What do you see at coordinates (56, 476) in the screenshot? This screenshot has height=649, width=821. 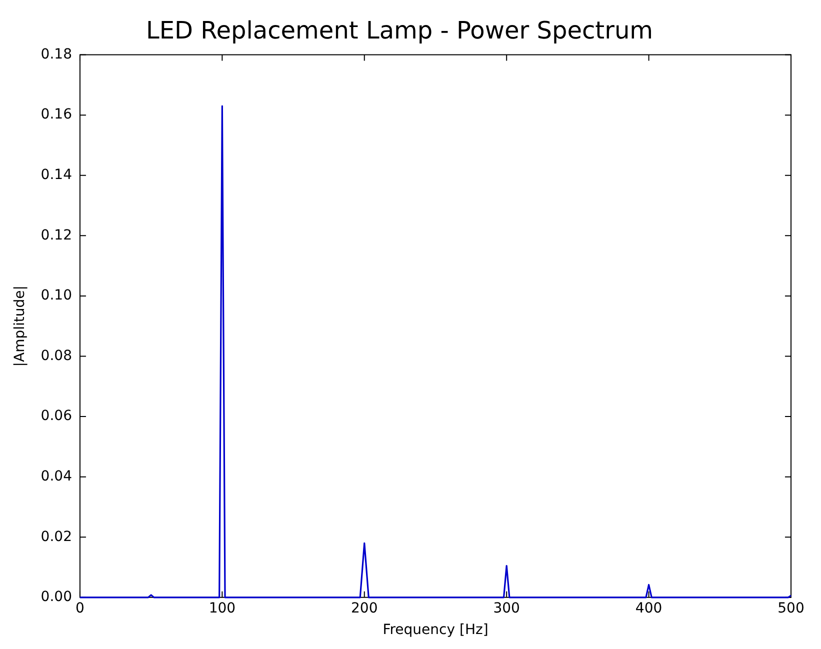 I see `y-tick-label: 0.04` at bounding box center [56, 476].